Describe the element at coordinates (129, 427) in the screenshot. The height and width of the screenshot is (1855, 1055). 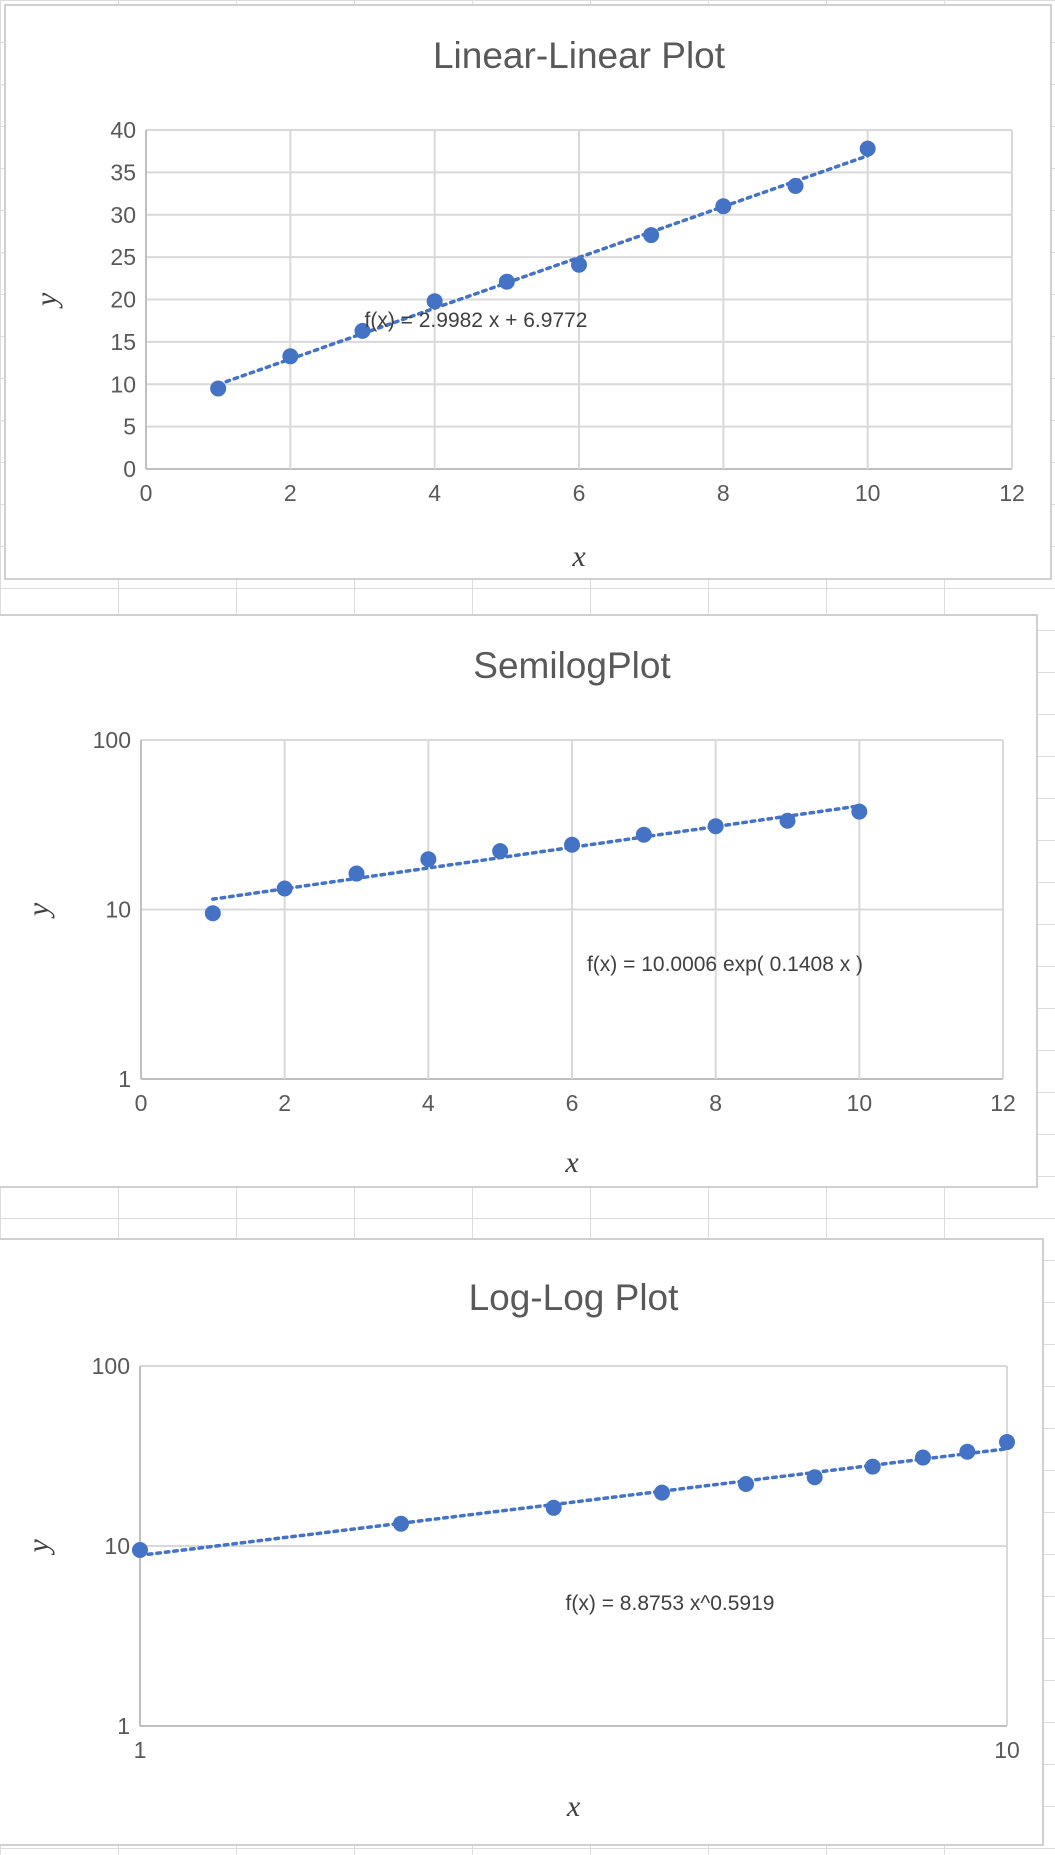
I see `y-tick-label: 5` at that location.